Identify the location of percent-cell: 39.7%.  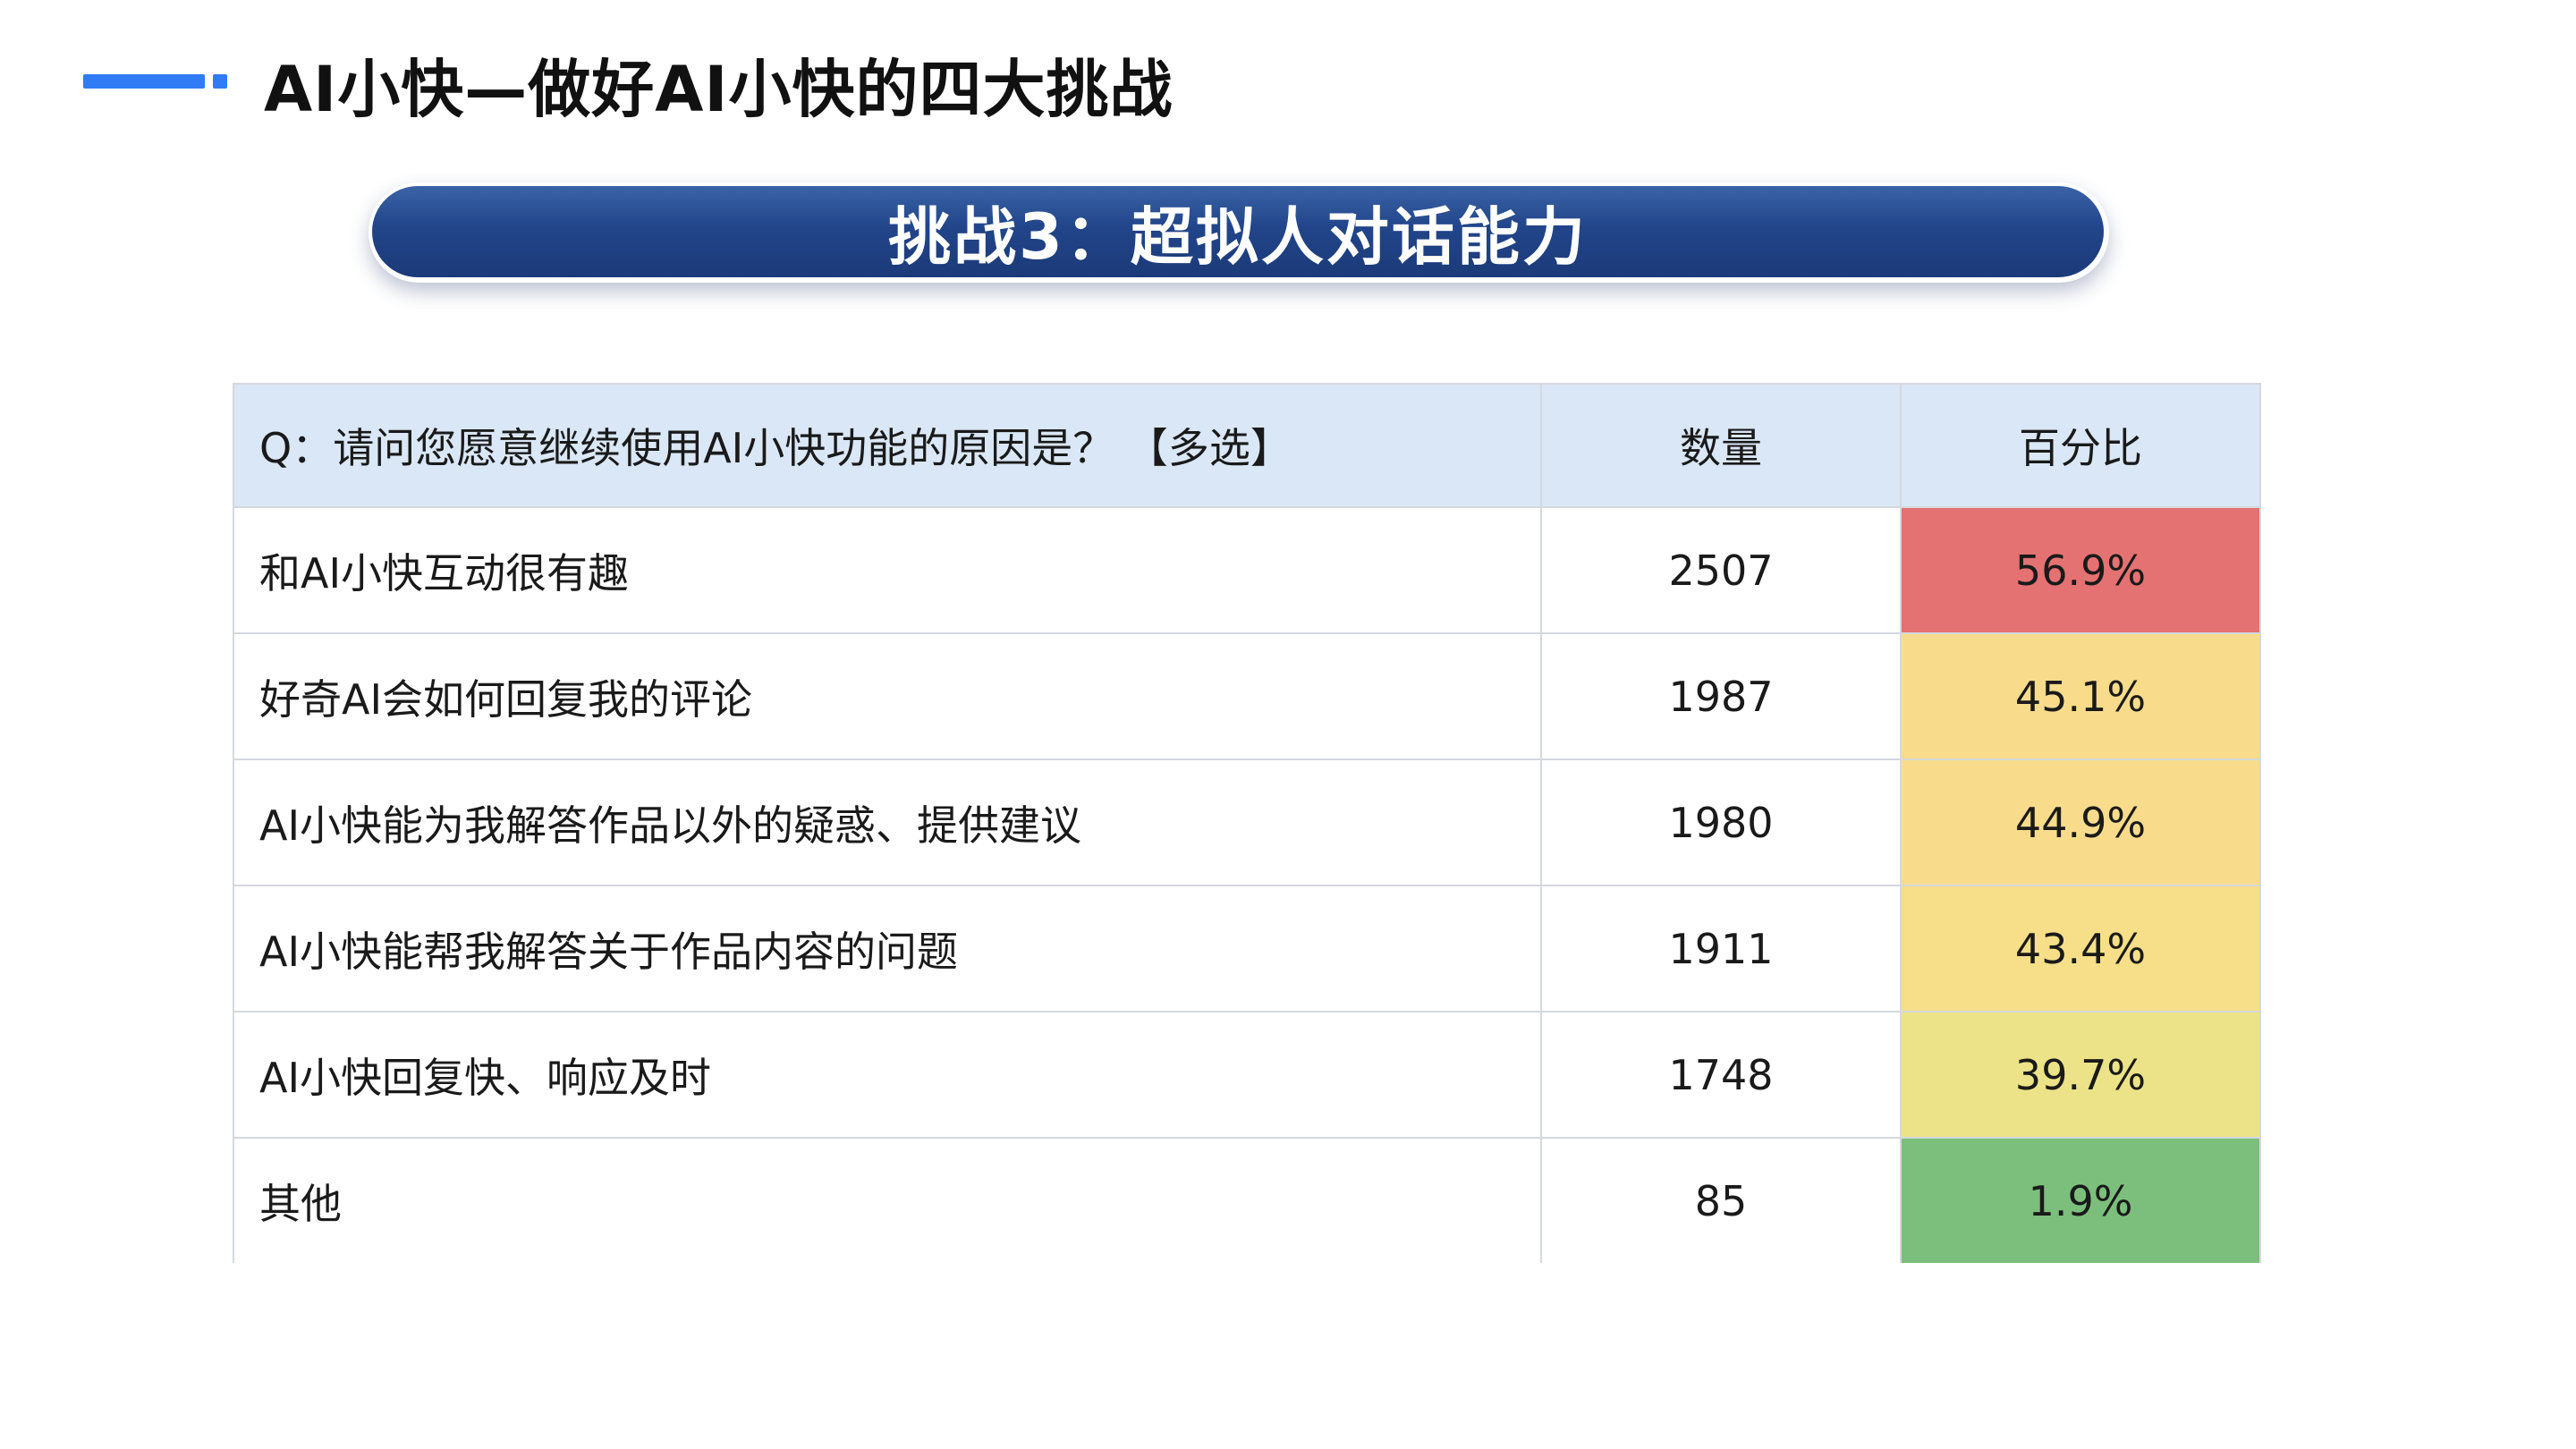
(2080, 1075).